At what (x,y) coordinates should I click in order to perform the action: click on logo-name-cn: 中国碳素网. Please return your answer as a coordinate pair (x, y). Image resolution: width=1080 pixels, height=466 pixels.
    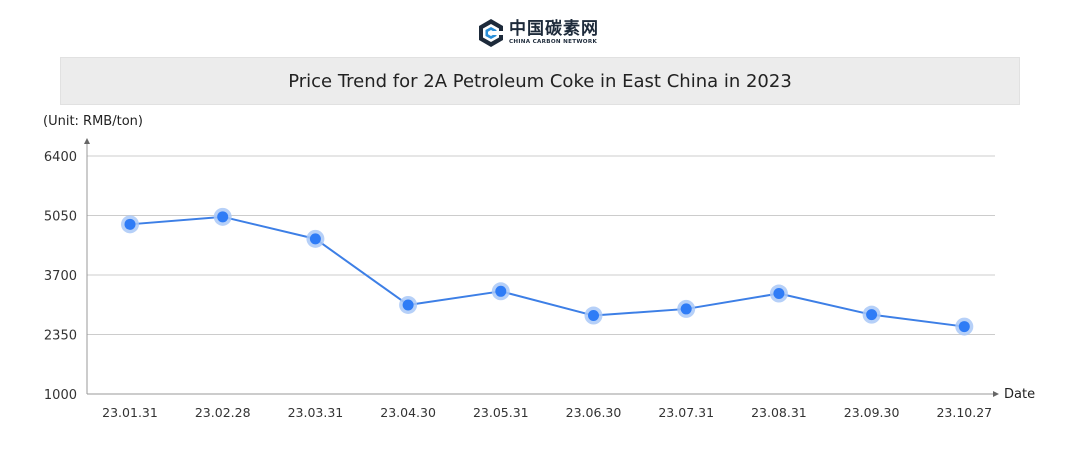
    Looking at the image, I should click on (554, 29).